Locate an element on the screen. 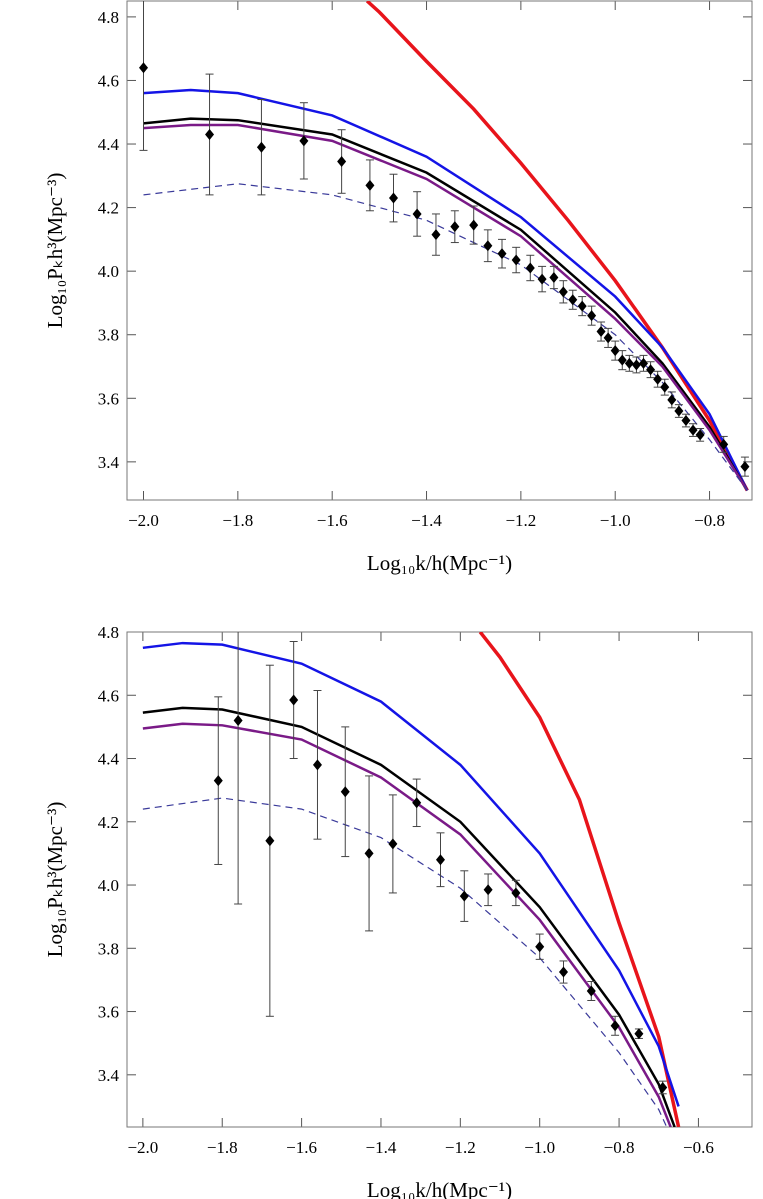  y-tick-label: 4.8 is located at coordinates (108, 632).